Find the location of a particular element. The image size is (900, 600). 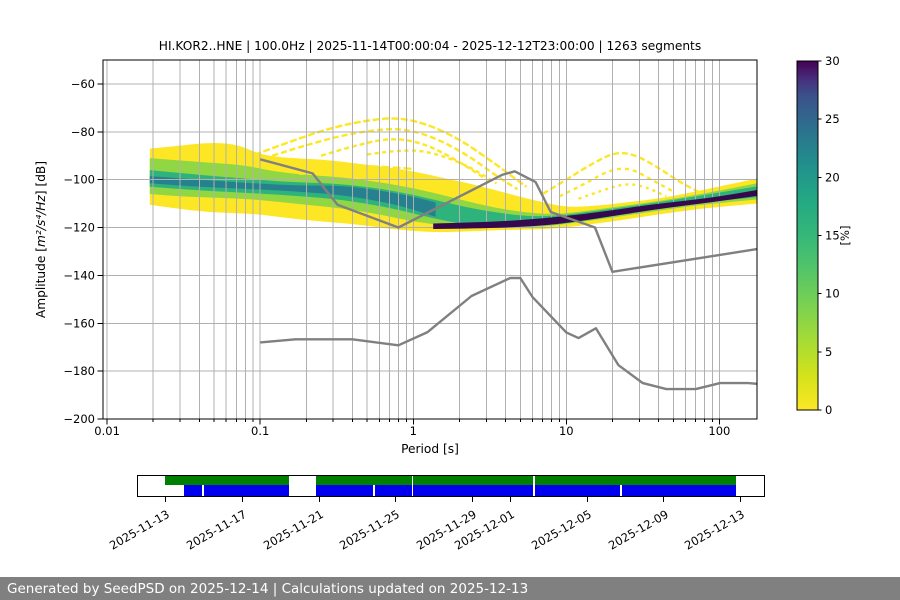

colorbar-tick-label: 5 is located at coordinates (828, 352).